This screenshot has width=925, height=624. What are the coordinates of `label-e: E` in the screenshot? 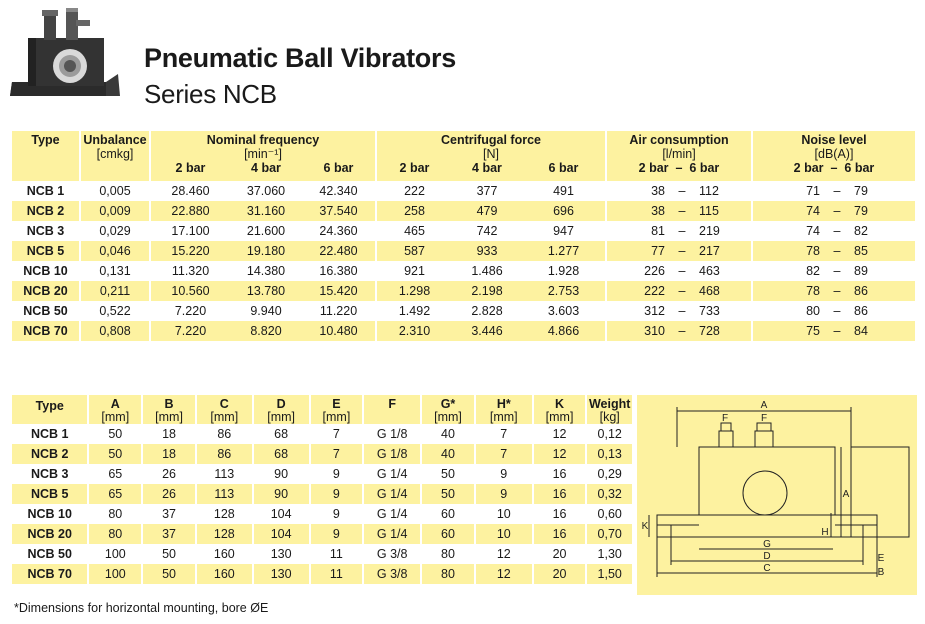 It's located at (881, 558).